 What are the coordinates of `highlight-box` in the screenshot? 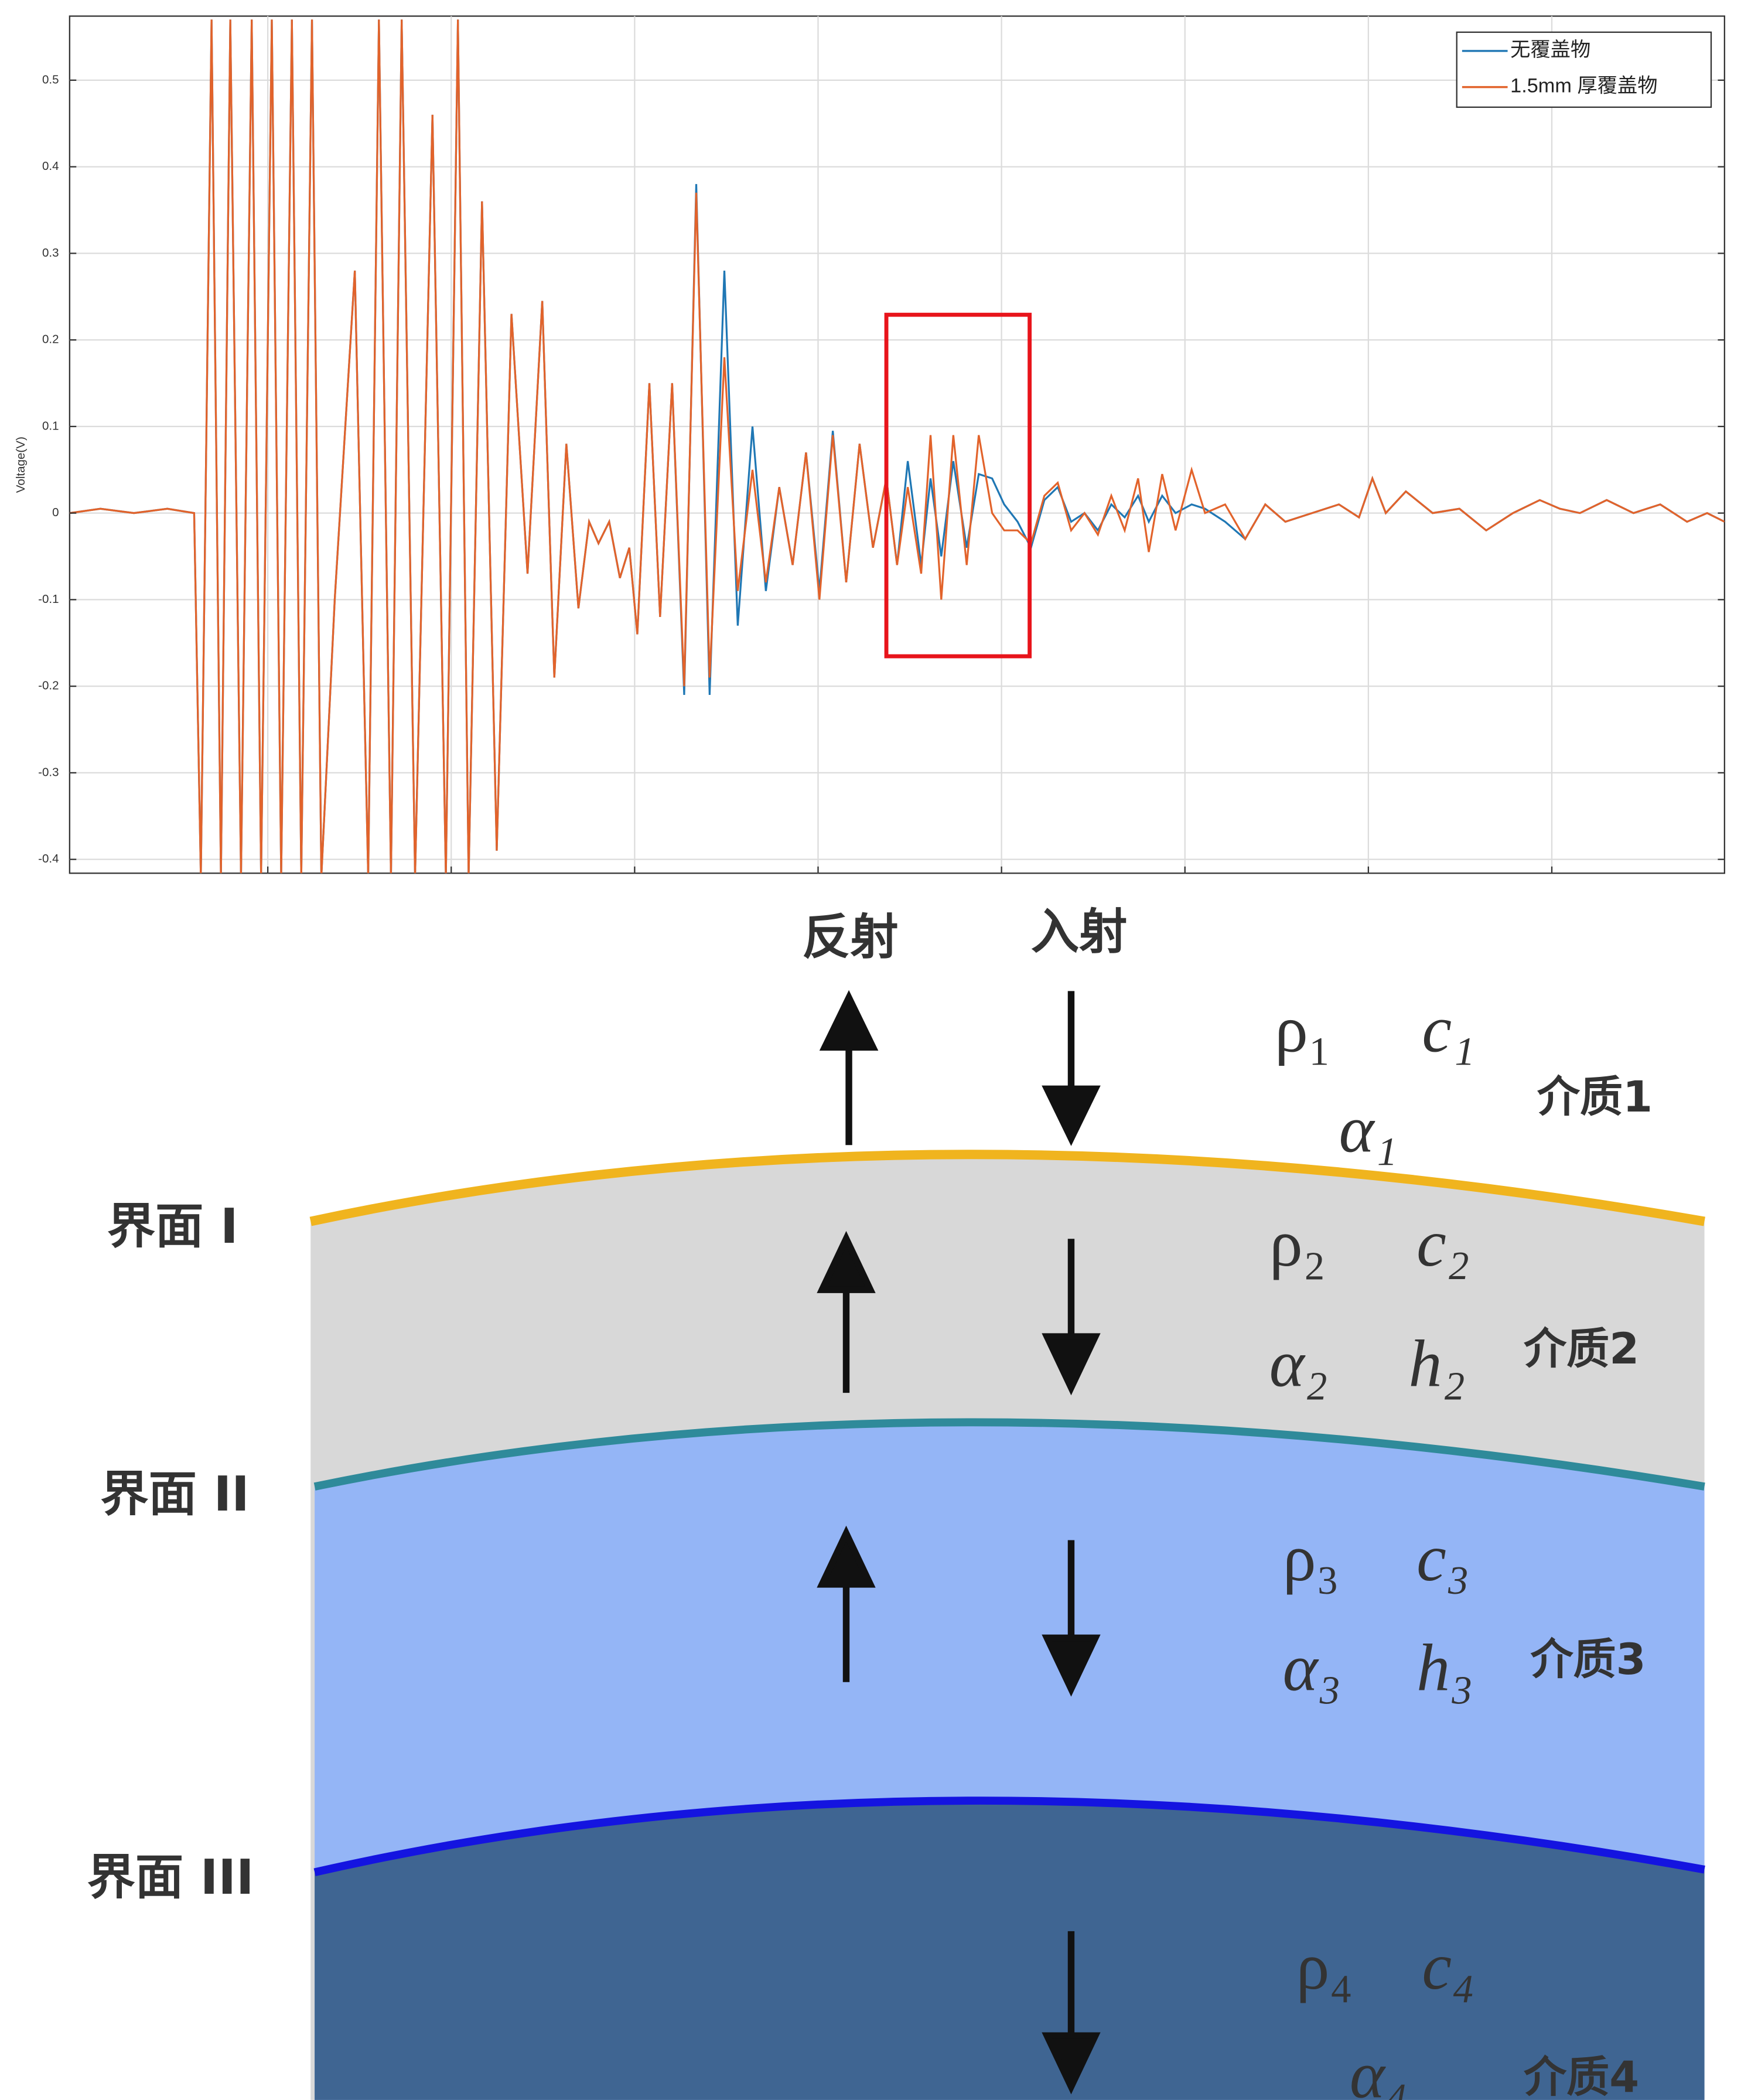 It's located at (958, 485).